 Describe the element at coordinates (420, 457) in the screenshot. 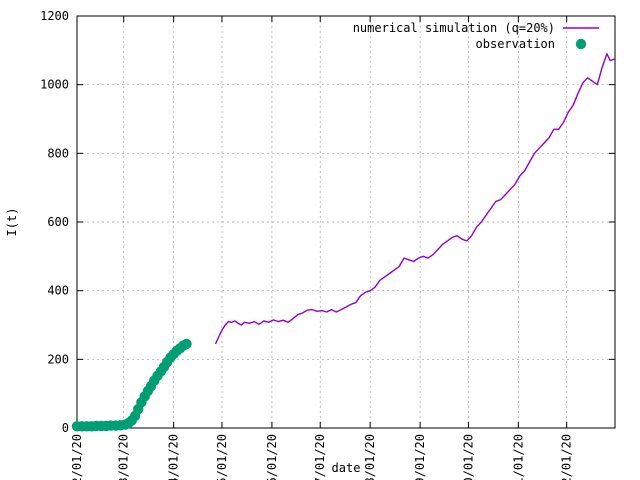

I see `x-tick-label: 09/01/20` at that location.